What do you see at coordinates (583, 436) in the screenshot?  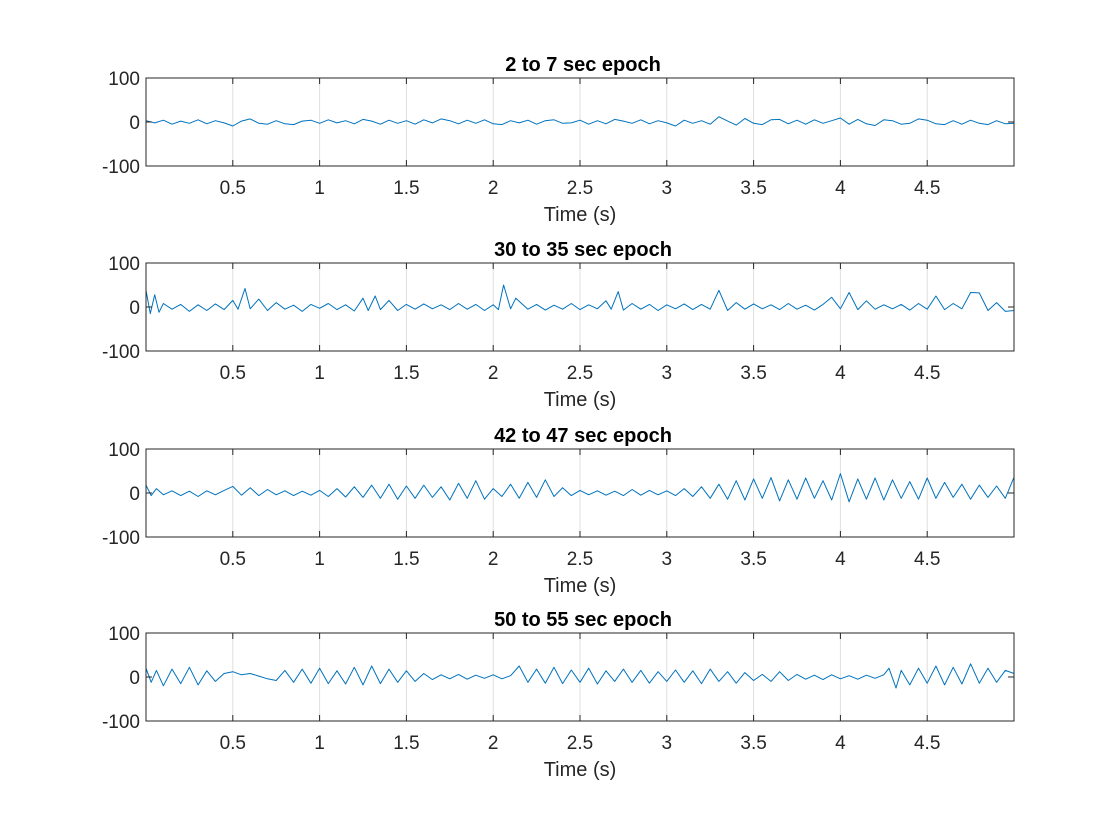 I see `subplot-title: 42 to 47 sec epoch` at bounding box center [583, 436].